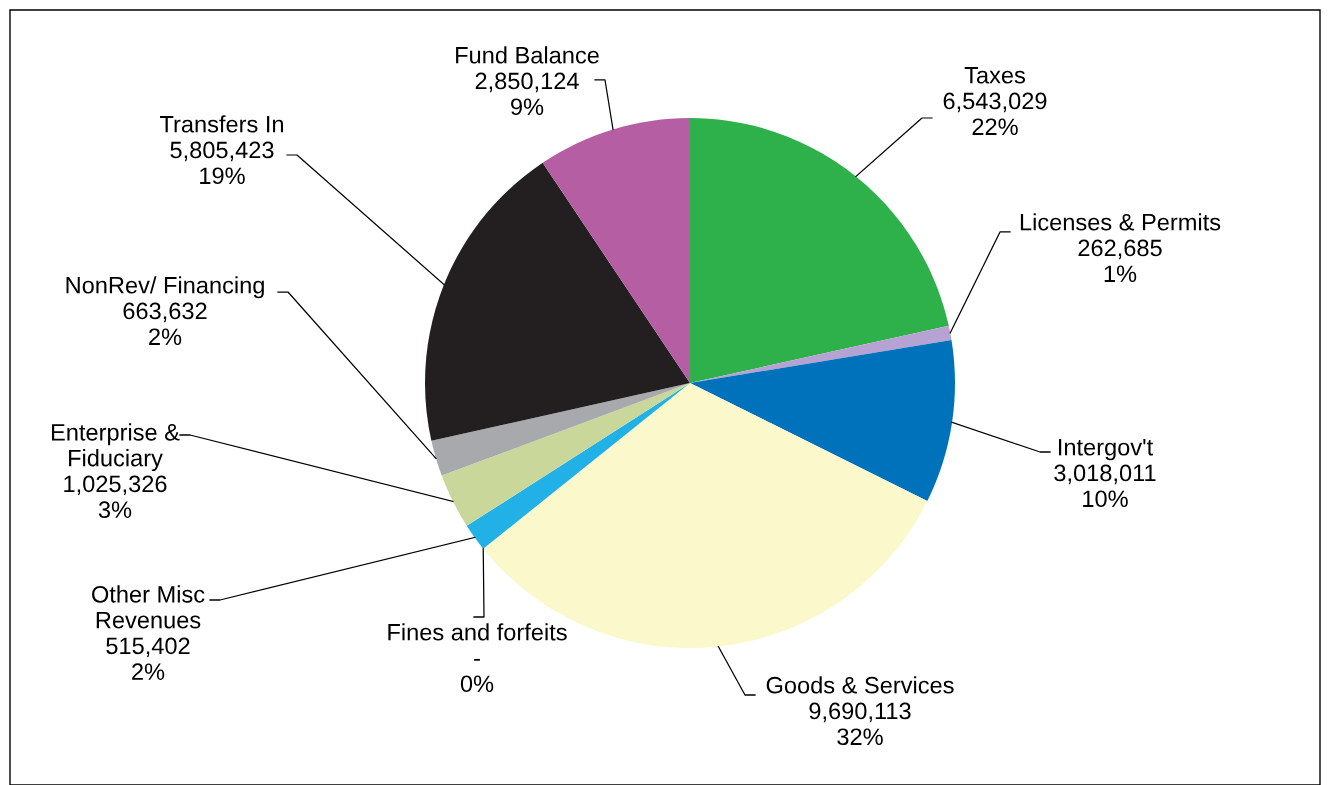  What do you see at coordinates (477, 675) in the screenshot?
I see `text: - 0%` at bounding box center [477, 675].